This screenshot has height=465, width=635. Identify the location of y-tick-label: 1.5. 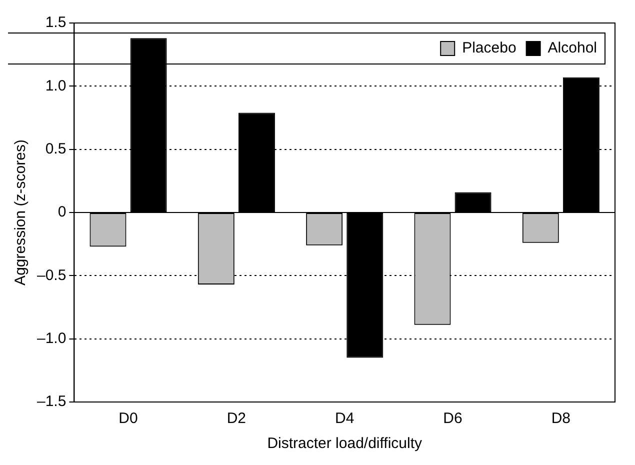
(55, 23).